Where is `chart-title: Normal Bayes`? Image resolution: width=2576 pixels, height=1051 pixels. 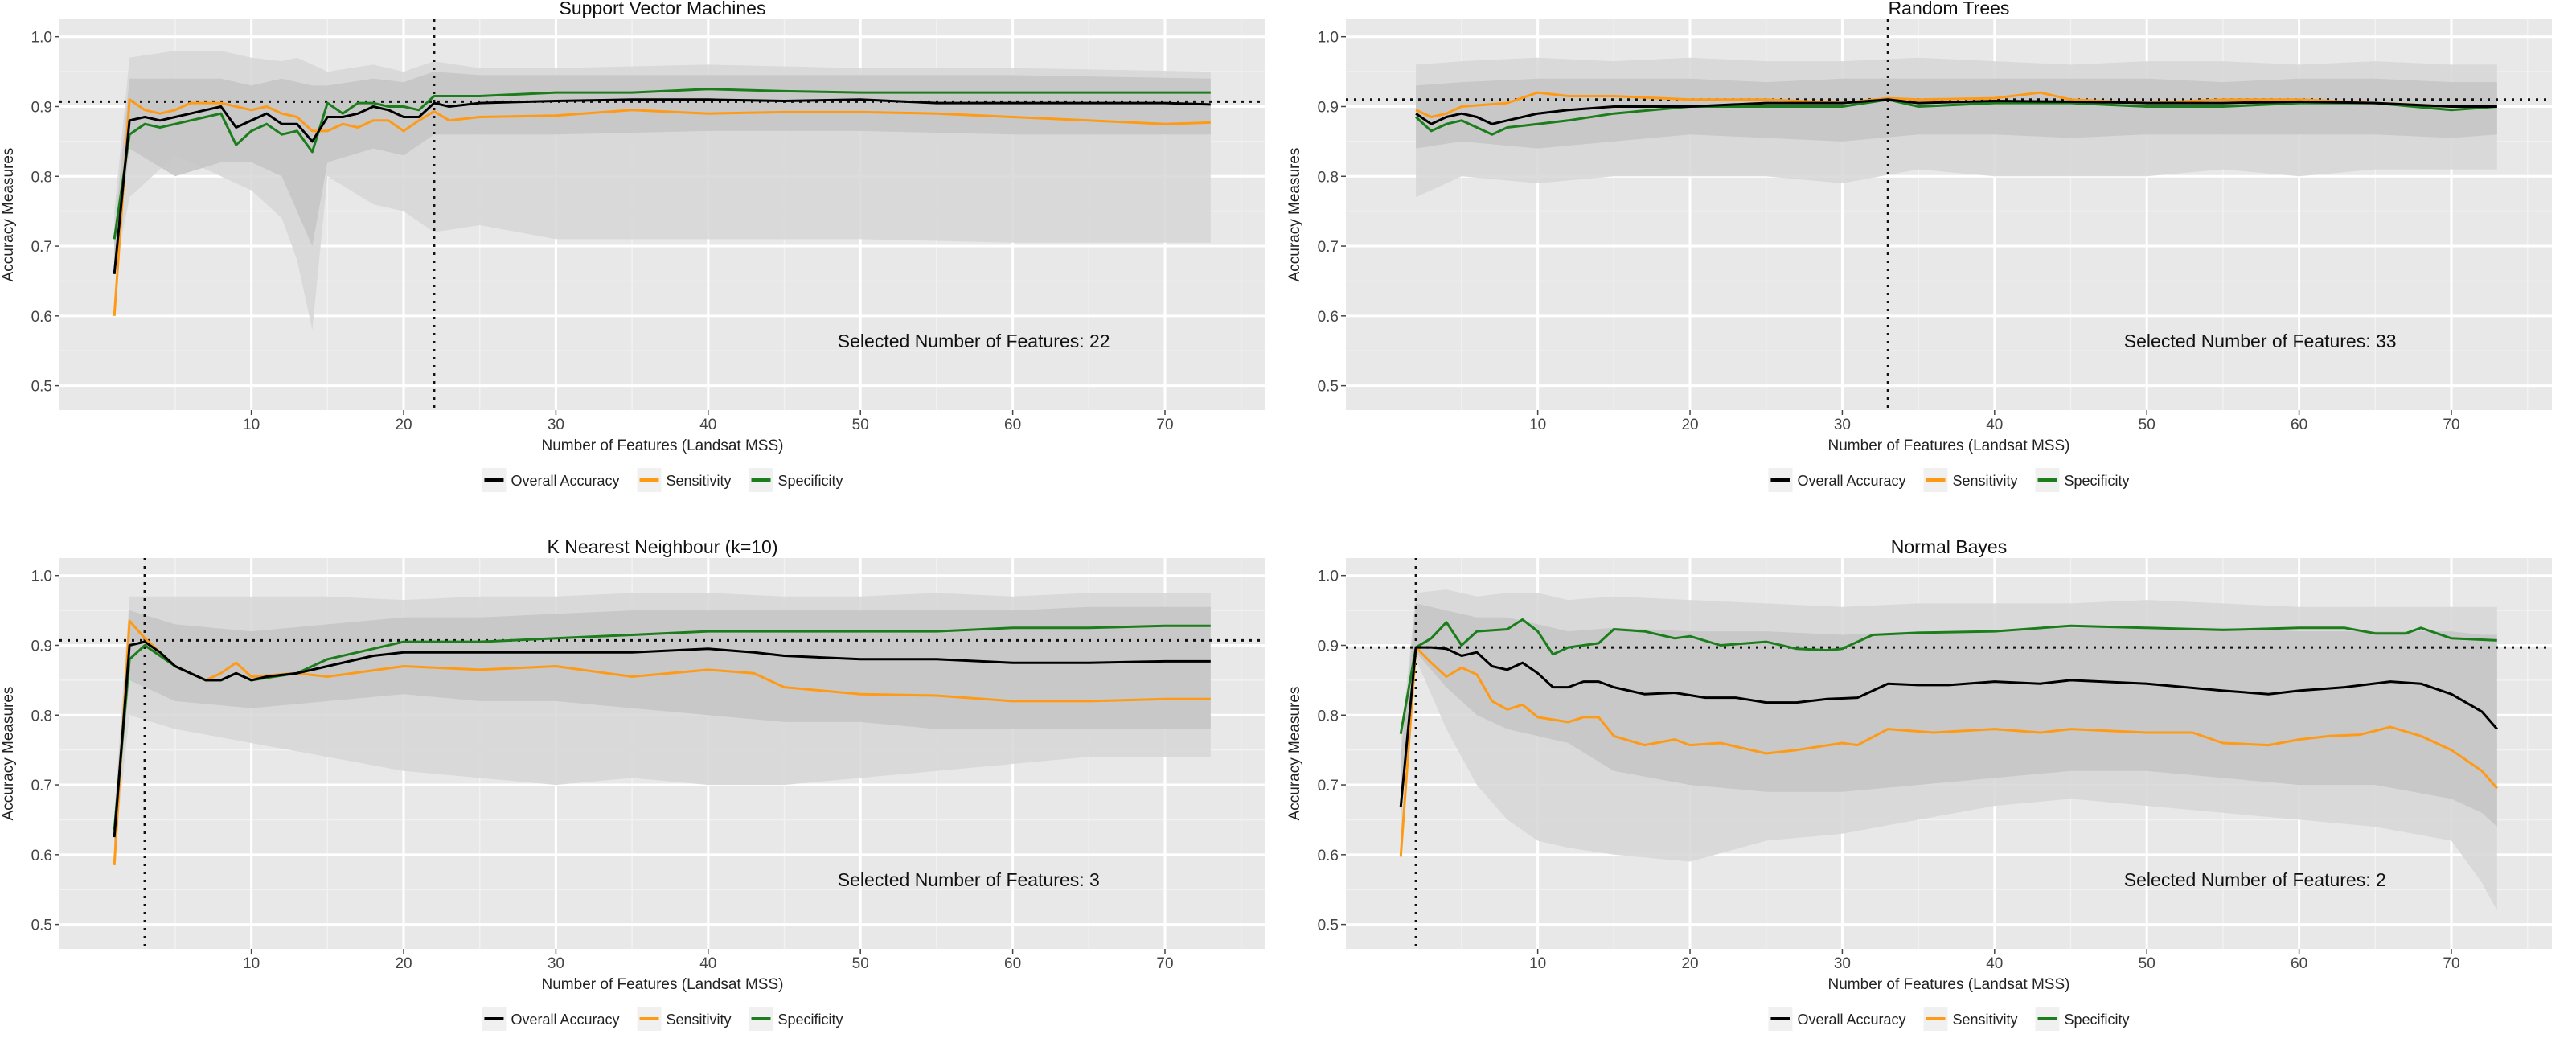
chart-title: Normal Bayes is located at coordinates (1949, 546).